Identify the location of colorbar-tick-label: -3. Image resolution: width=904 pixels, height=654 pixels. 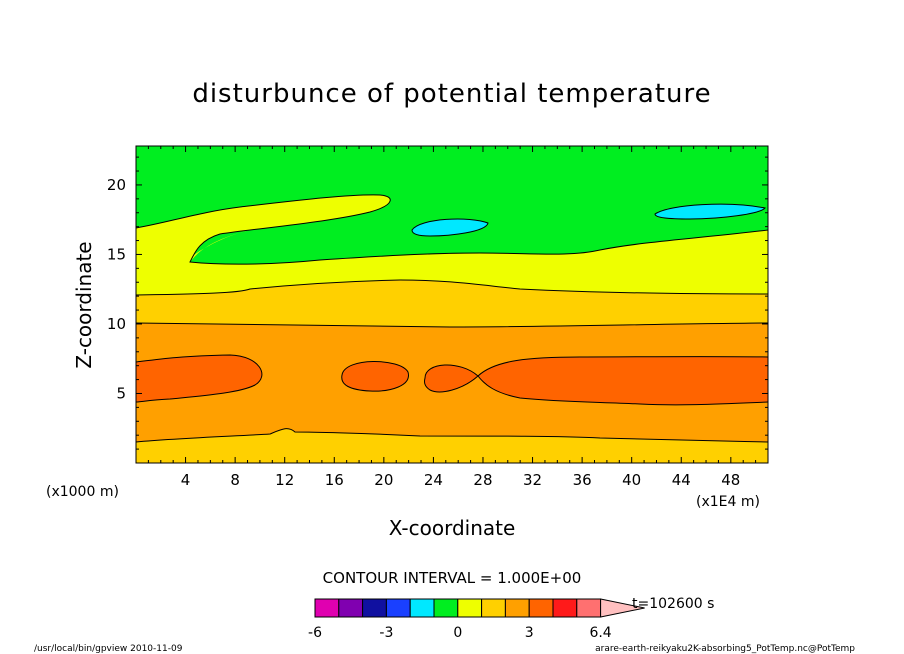
(386, 633).